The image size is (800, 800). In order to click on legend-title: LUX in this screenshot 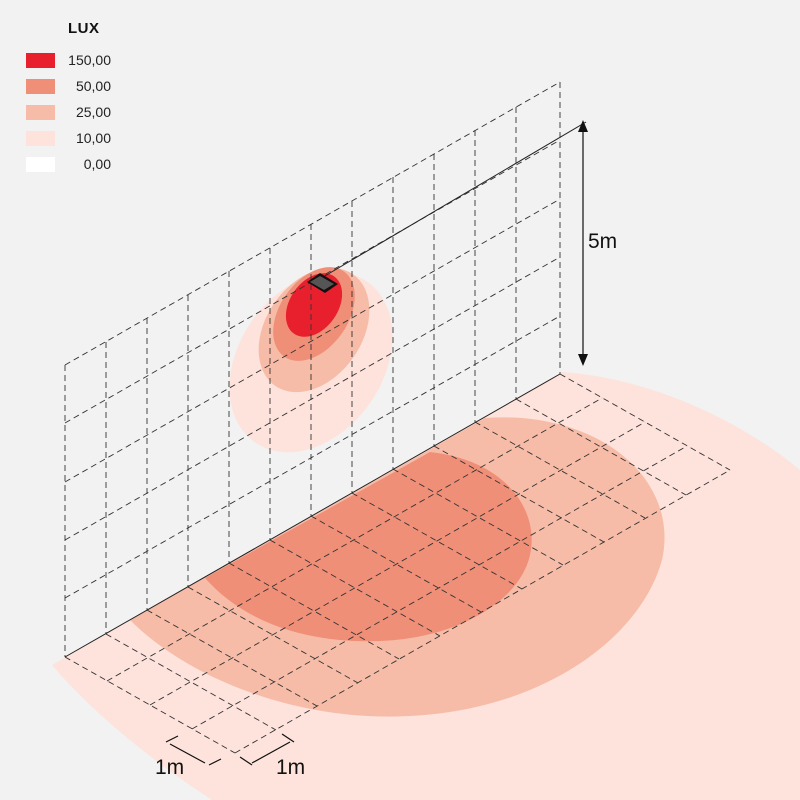, I will do `click(84, 28)`.